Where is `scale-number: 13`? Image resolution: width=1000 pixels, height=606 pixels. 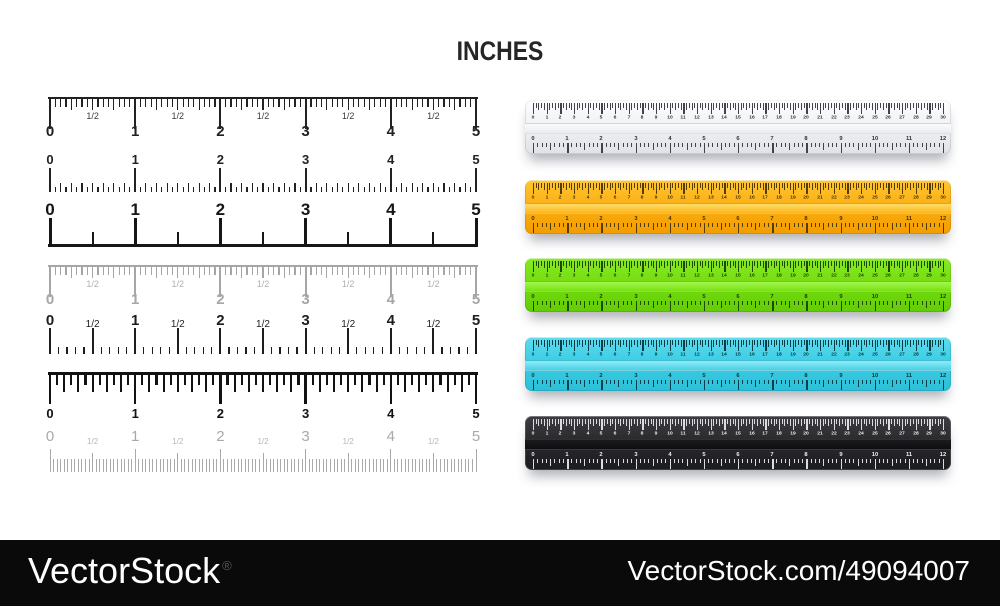
scale-number: 13 is located at coordinates (710, 116).